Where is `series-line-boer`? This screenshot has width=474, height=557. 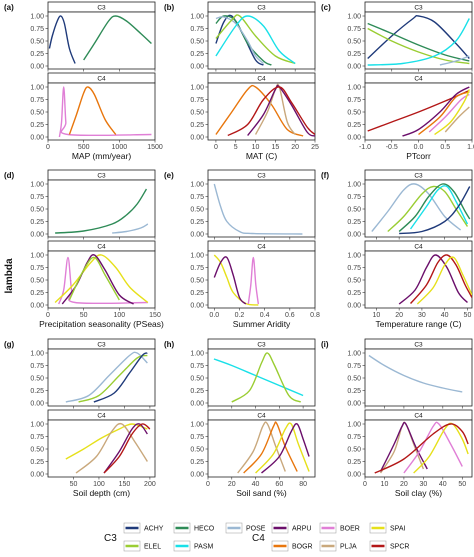 series-line-boer is located at coordinates (253, 280).